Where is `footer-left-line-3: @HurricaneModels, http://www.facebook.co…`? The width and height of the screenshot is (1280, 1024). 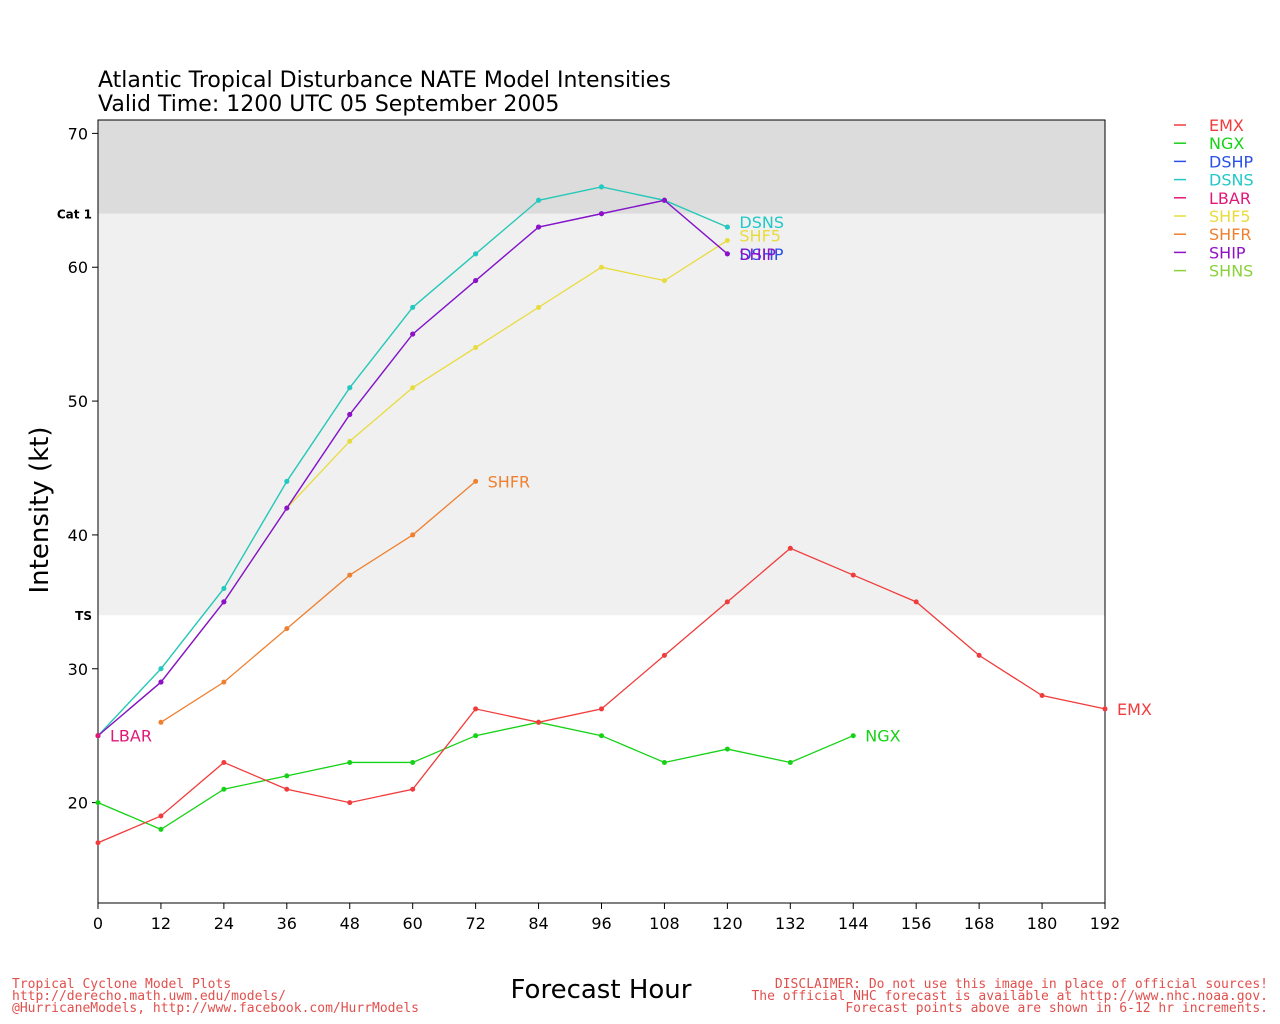 footer-left-line-3: @HurricaneModels, http://www.facebook.co… is located at coordinates (215, 1008).